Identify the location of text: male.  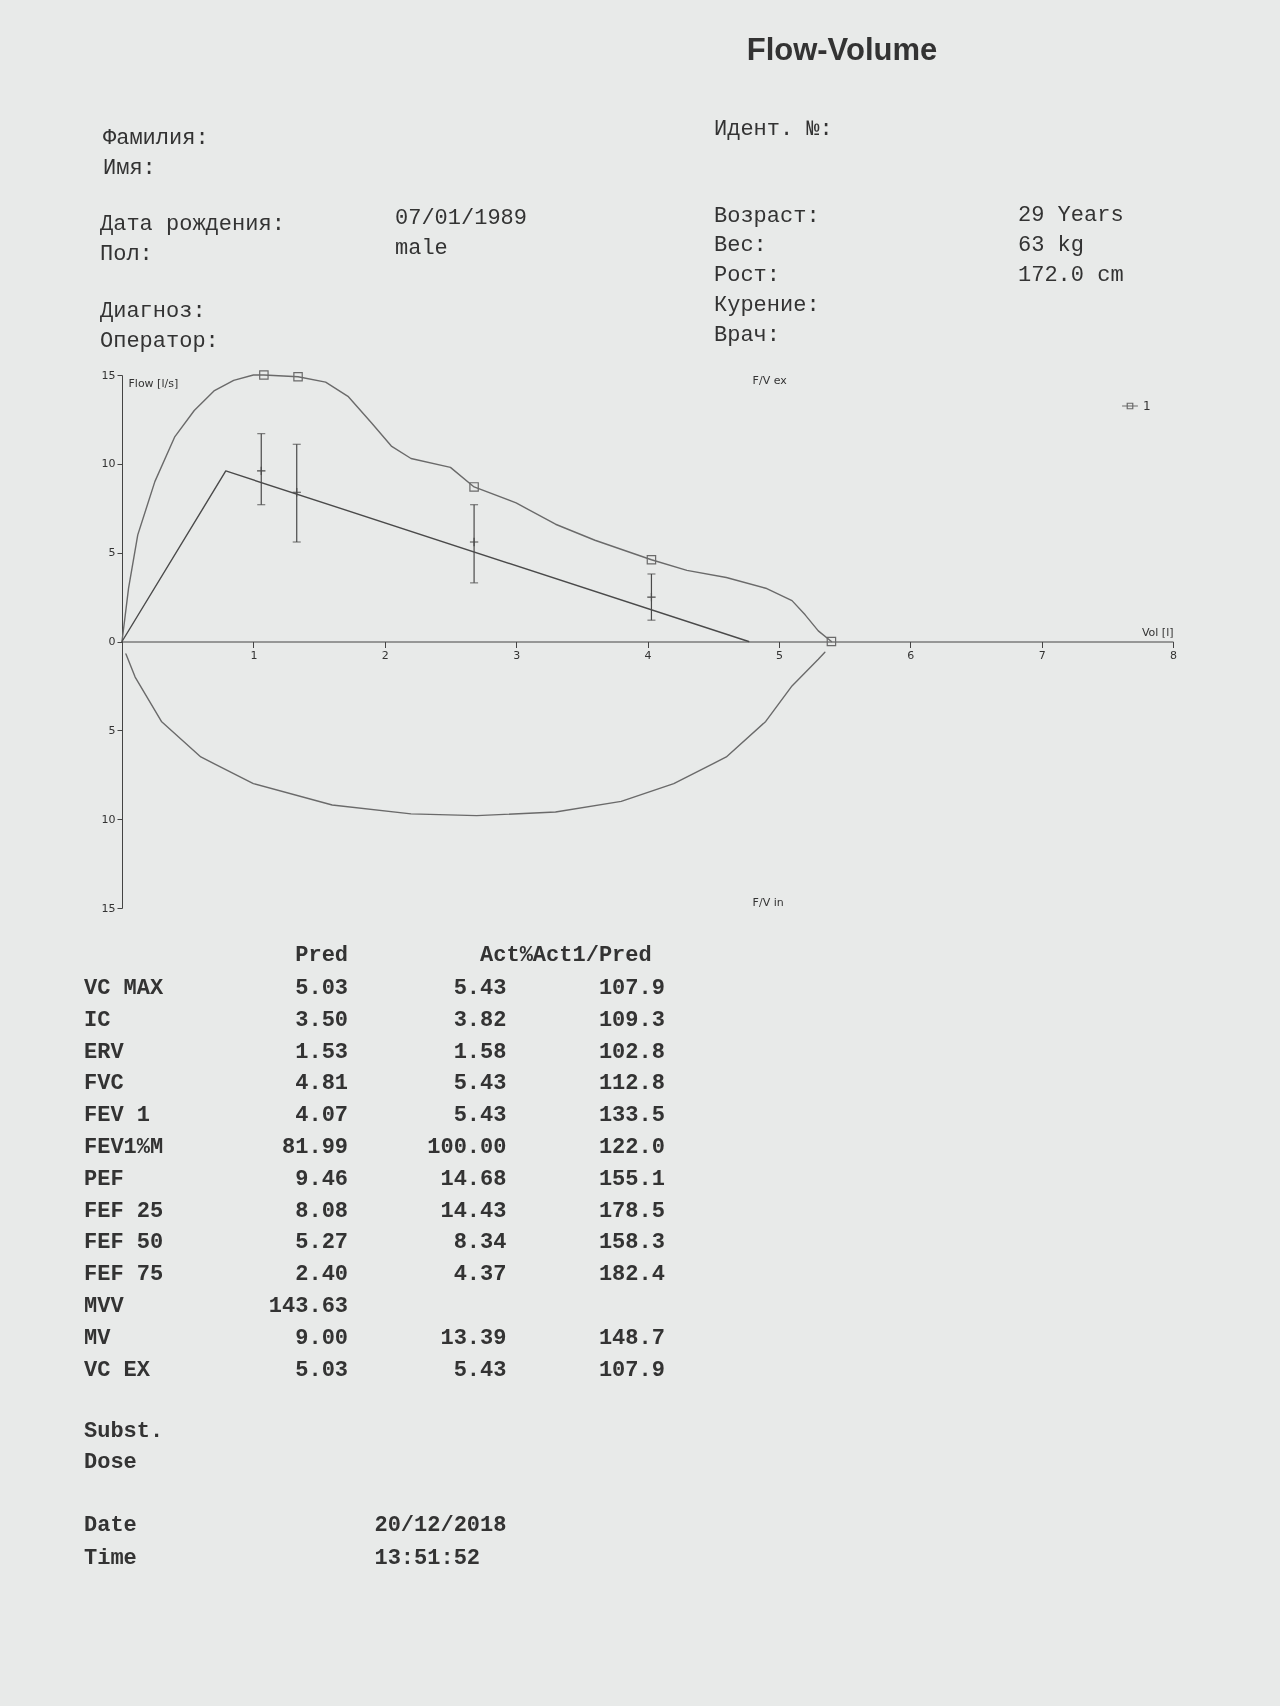
(421, 248).